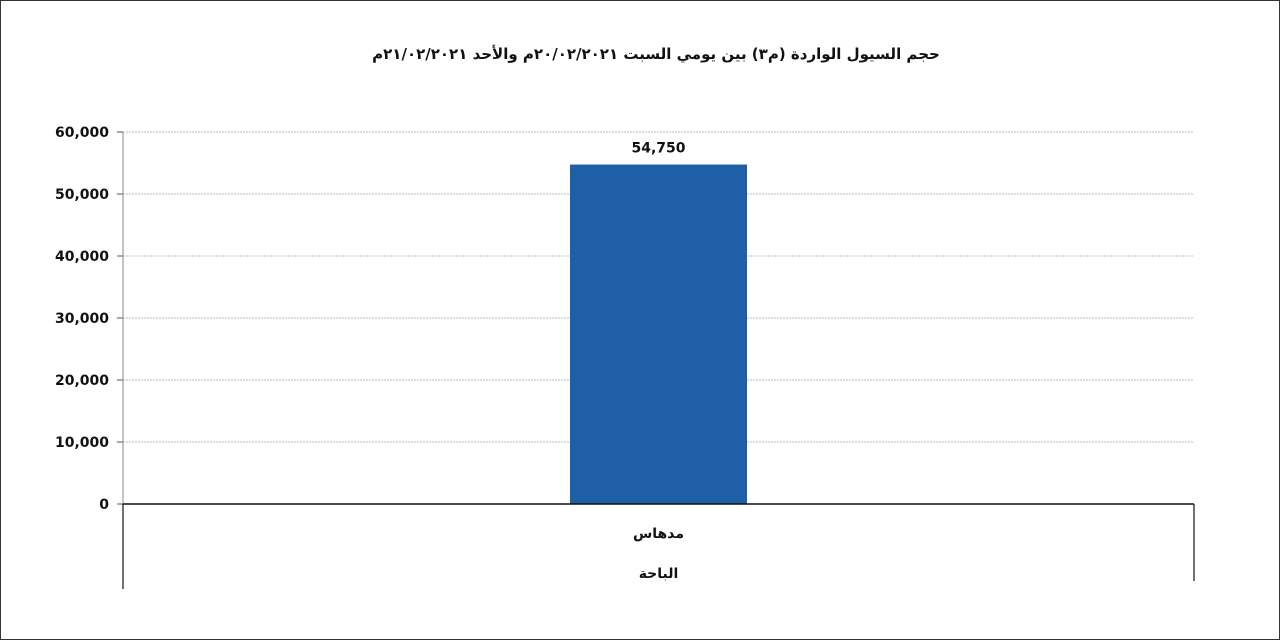  I want to click on data-label: 54,750, so click(658, 149).